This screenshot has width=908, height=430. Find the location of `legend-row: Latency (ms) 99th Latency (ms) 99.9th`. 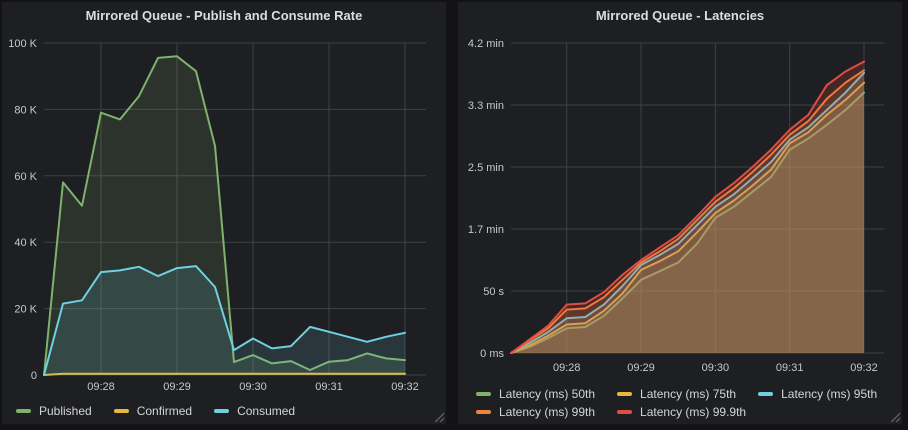

legend-row: Latency (ms) 99th Latency (ms) 99.9th is located at coordinates (676, 412).